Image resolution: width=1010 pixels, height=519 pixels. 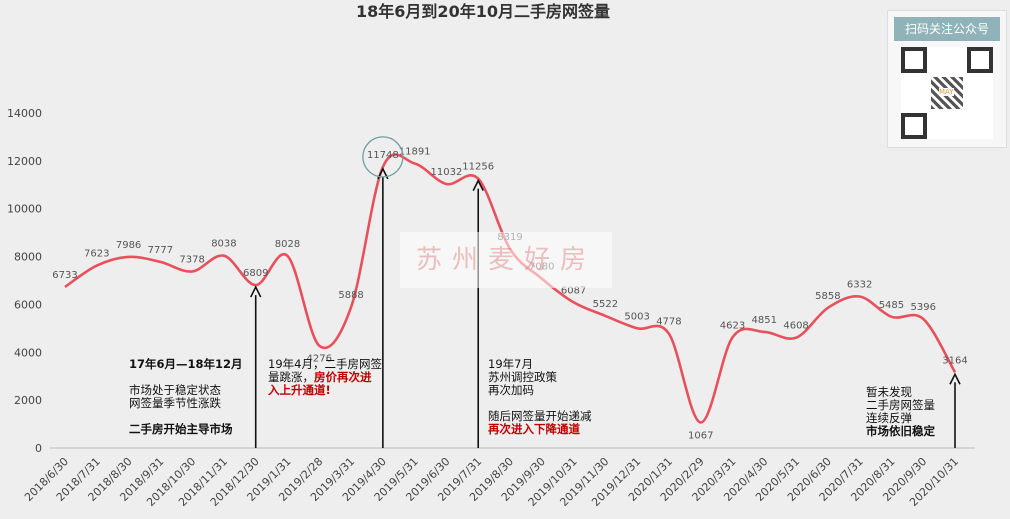 I want to click on y-tick-label: 14000, so click(x=24, y=113).